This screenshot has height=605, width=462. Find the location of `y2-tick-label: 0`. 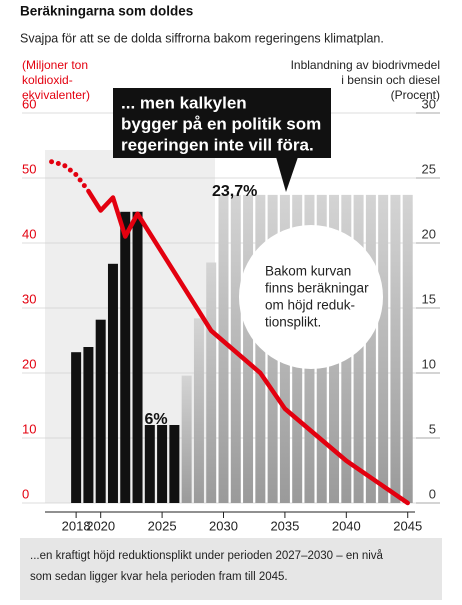

y2-tick-label: 0 is located at coordinates (432, 493).